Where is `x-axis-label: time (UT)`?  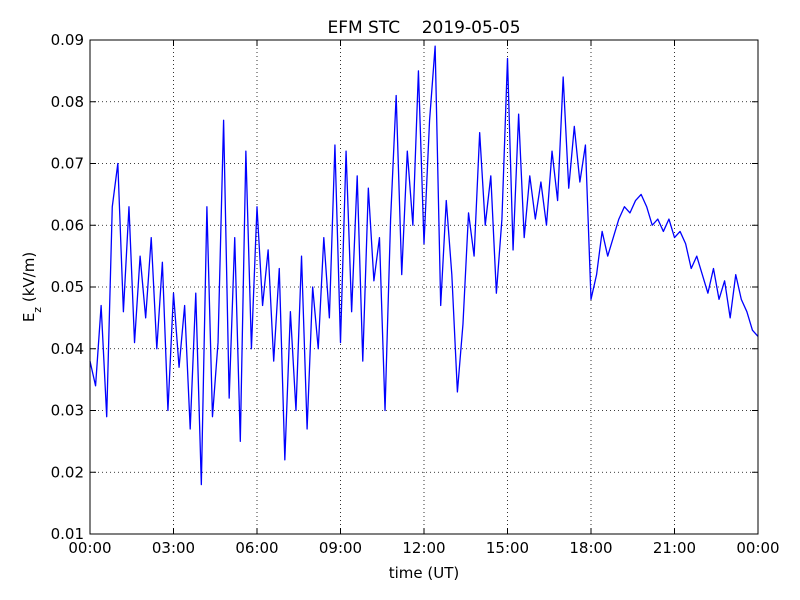
x-axis-label: time (UT) is located at coordinates (424, 573).